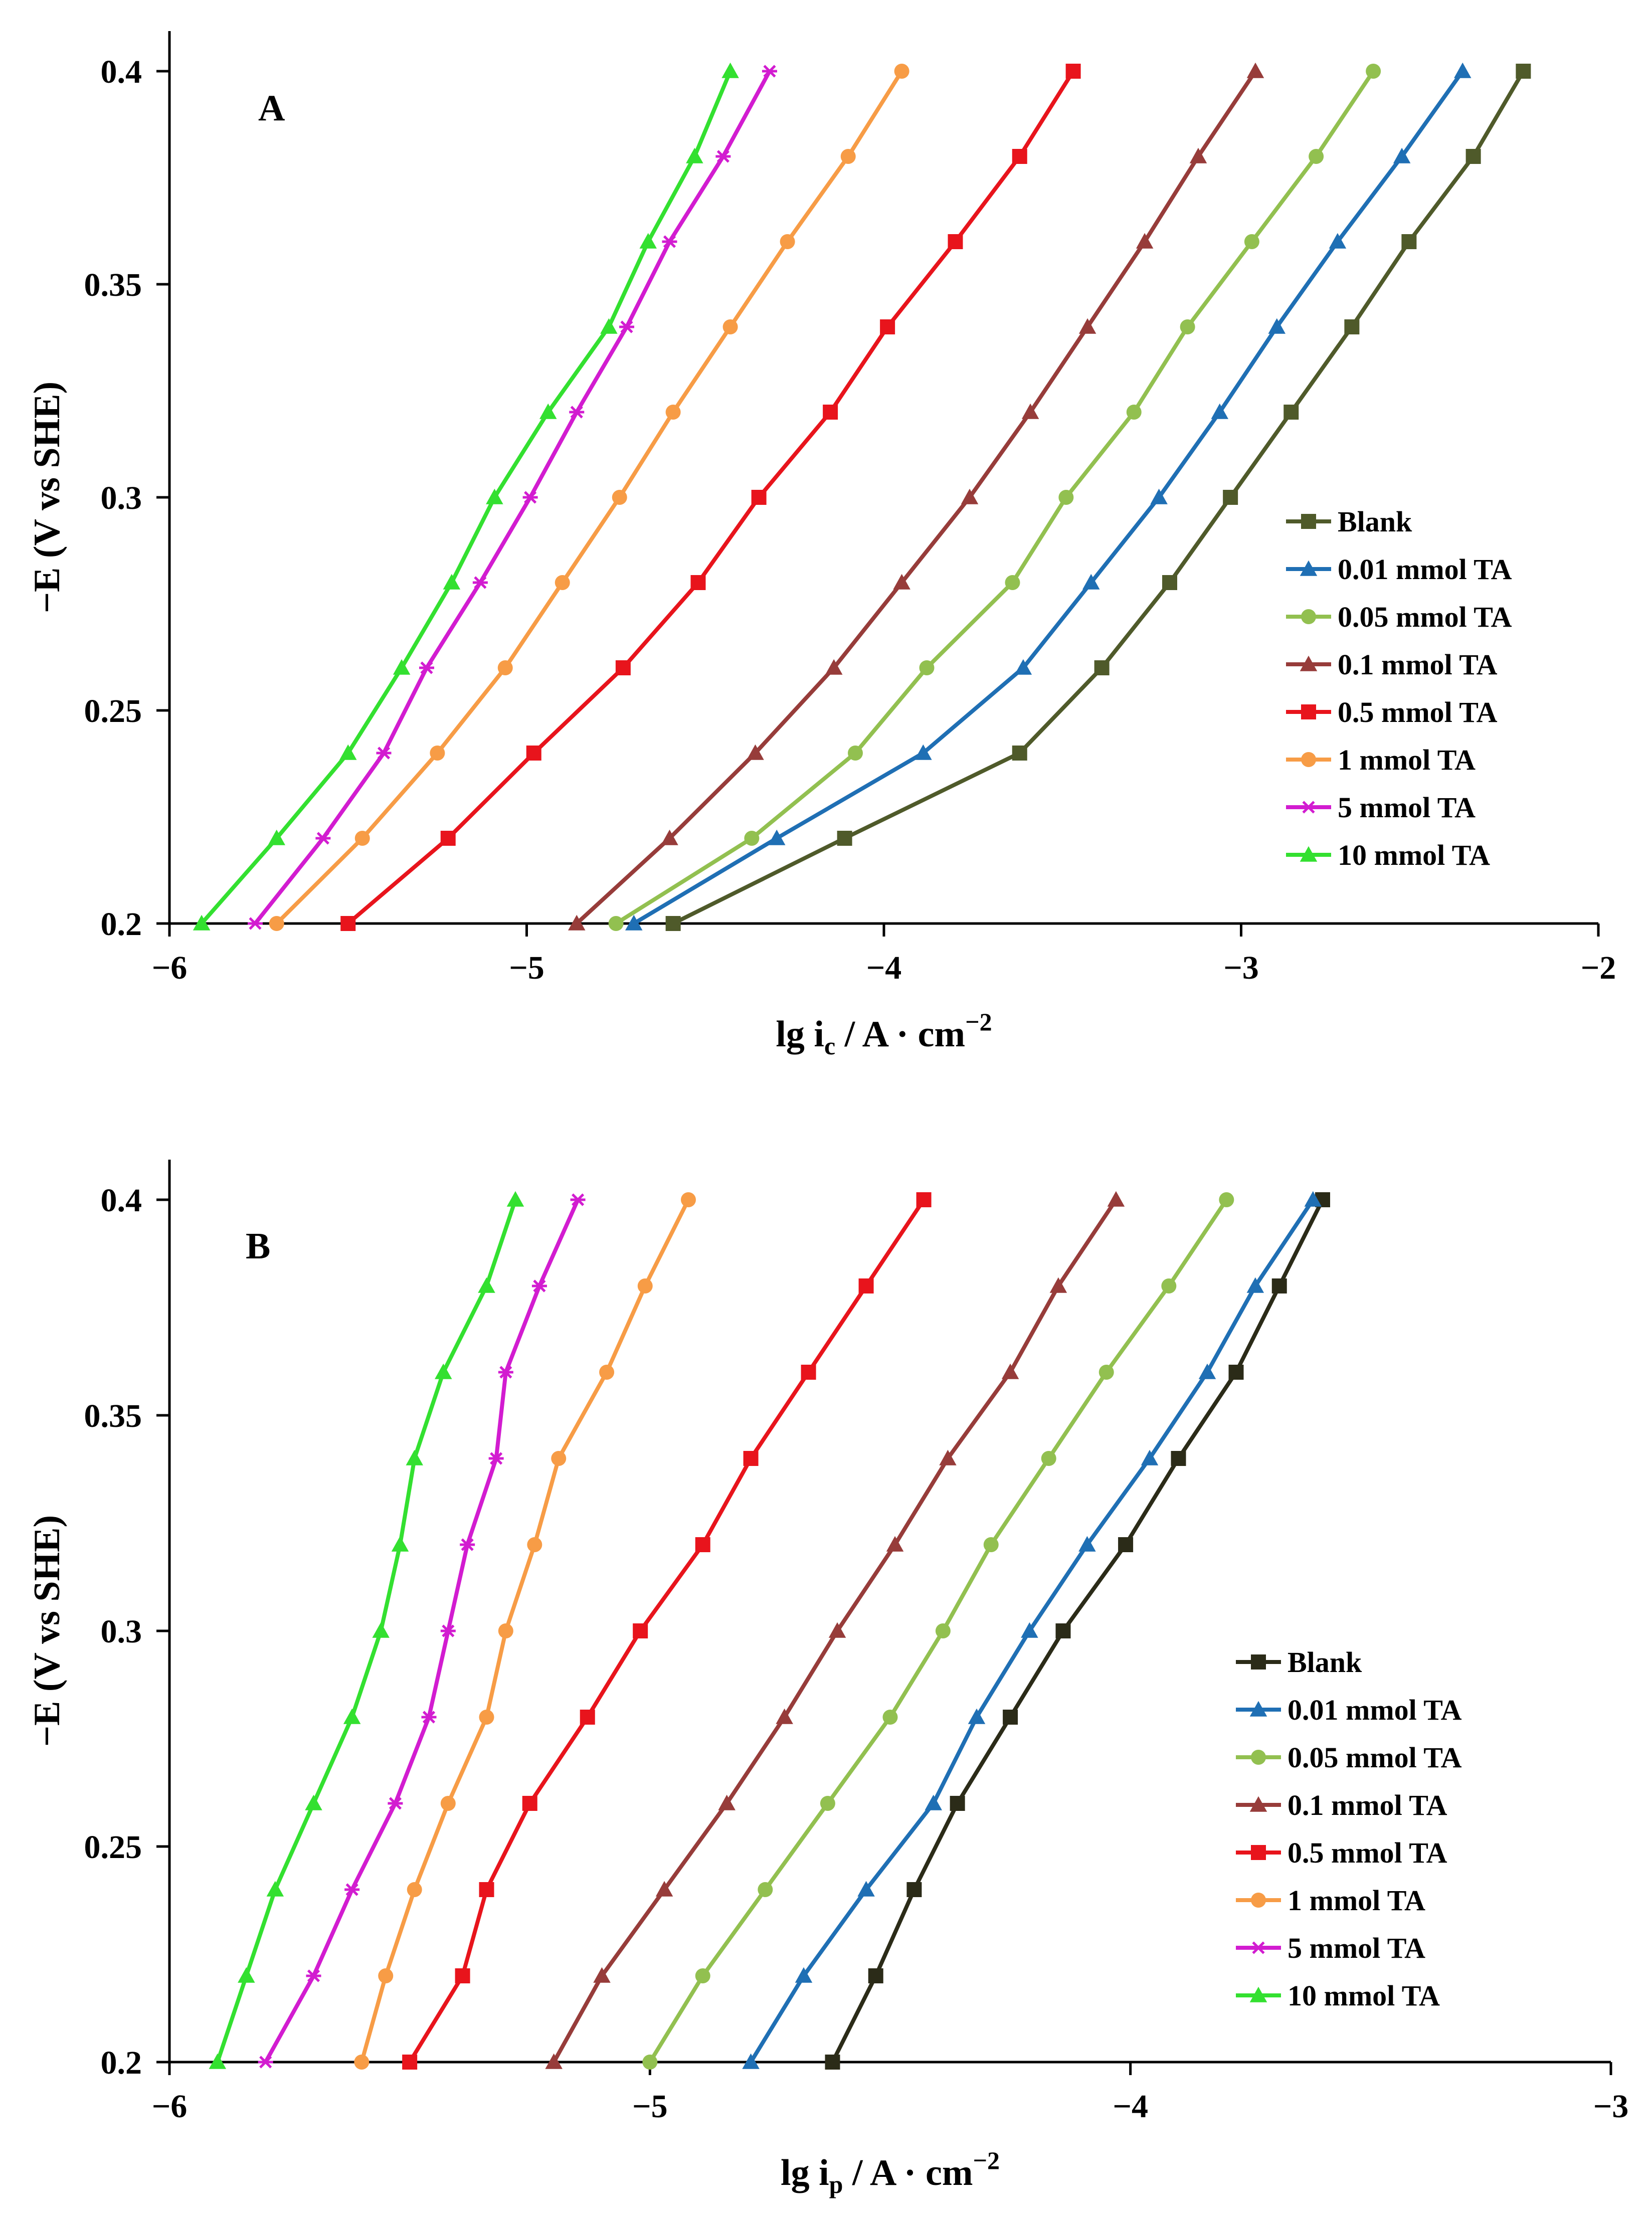  I want to click on panel-a-legend-swatch-marker, so click(1308, 807).